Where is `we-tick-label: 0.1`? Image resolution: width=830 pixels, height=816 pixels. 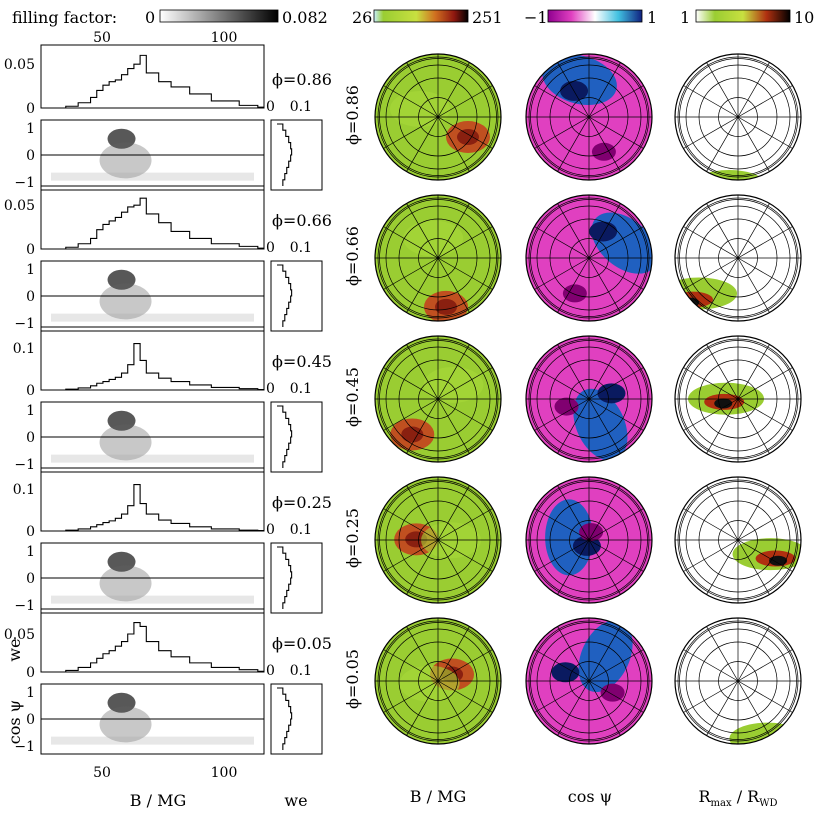
we-tick-label: 0.1 is located at coordinates (301, 107).